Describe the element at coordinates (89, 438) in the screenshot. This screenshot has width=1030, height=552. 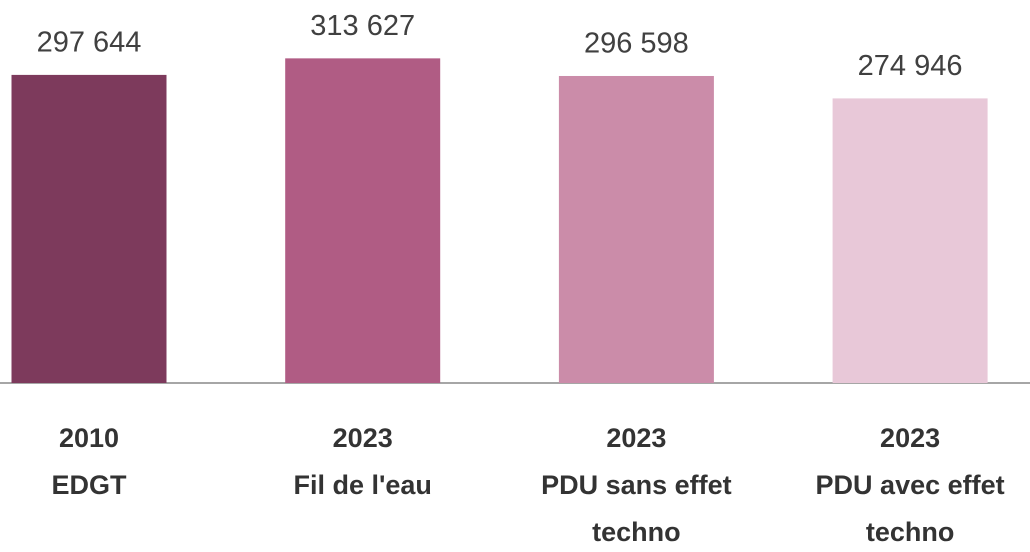
I see `x-tick-label: 2010` at that location.